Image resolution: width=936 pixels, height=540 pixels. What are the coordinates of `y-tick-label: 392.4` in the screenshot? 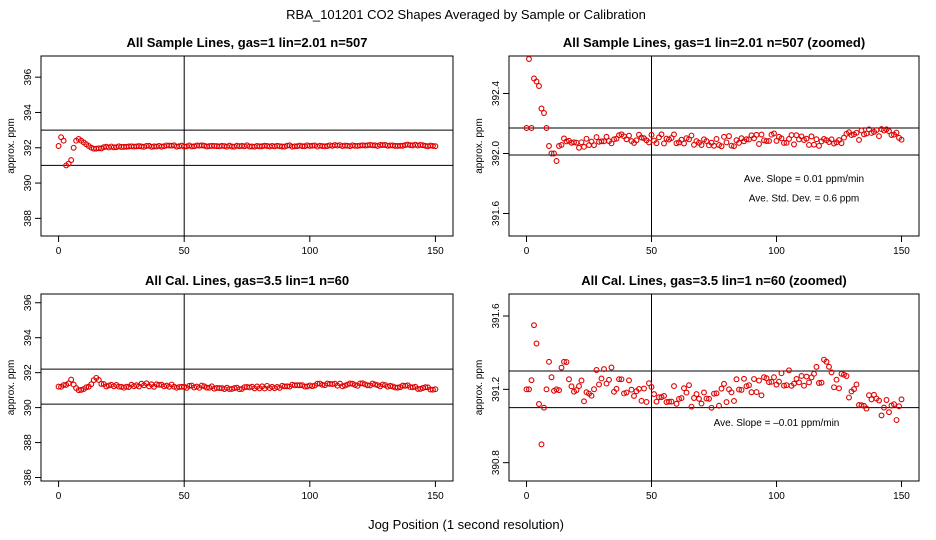 It's located at (496, 93).